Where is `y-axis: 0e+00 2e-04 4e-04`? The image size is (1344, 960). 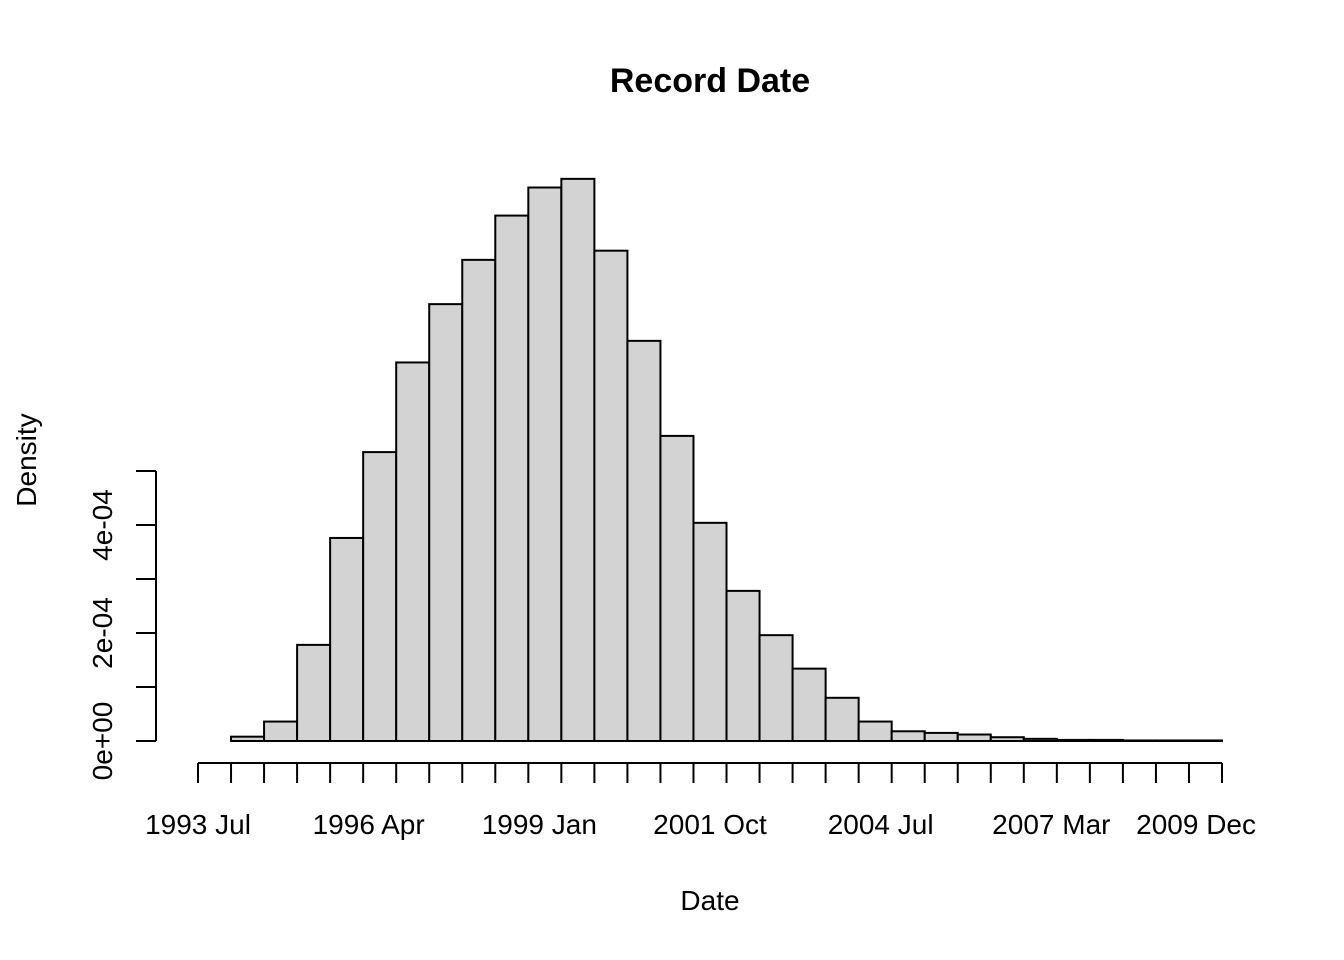 y-axis: 0e+00 2e-04 4e-04 is located at coordinates (122, 625).